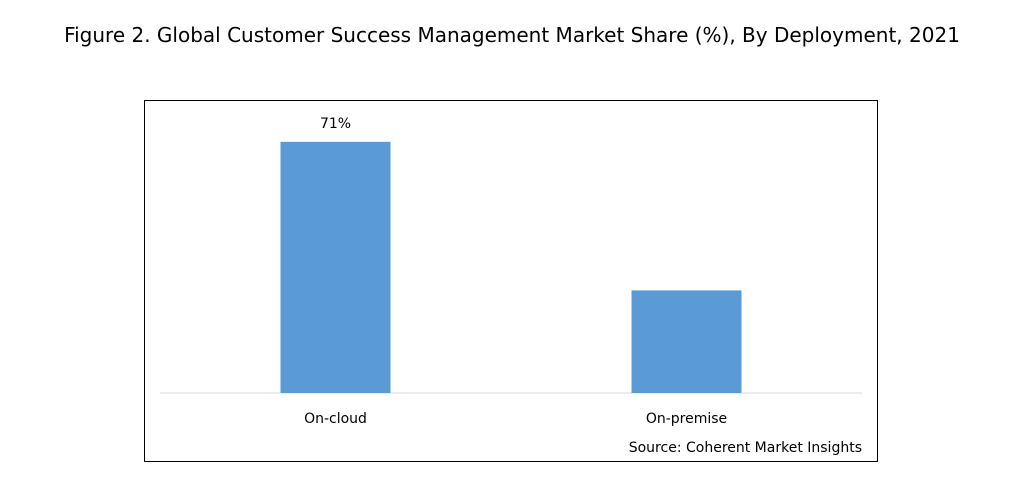 This screenshot has width=1024, height=494. I want to click on x-tick-label: On-cloud, so click(335, 419).